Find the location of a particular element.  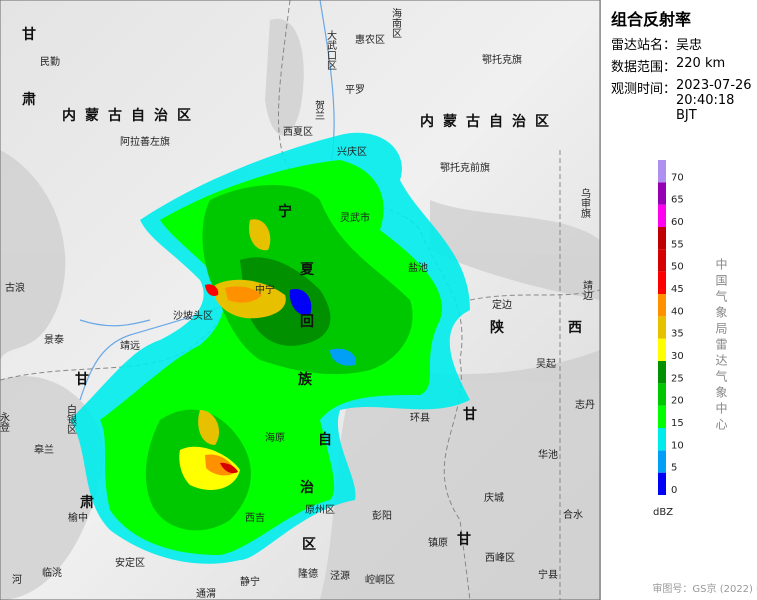

info-value: 220 km is located at coordinates (701, 63).